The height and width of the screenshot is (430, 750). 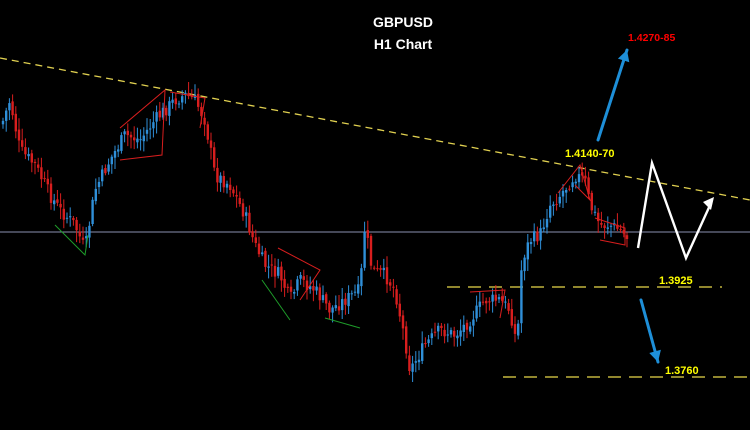 What do you see at coordinates (682, 371) in the screenshot?
I see `support-2-label: 1.3760` at bounding box center [682, 371].